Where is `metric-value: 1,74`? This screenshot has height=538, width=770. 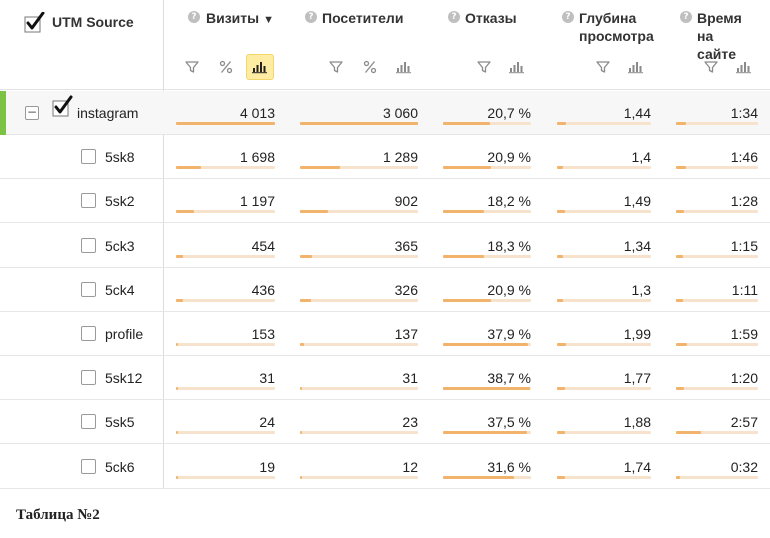
metric-value: 1,74 is located at coordinates (637, 467).